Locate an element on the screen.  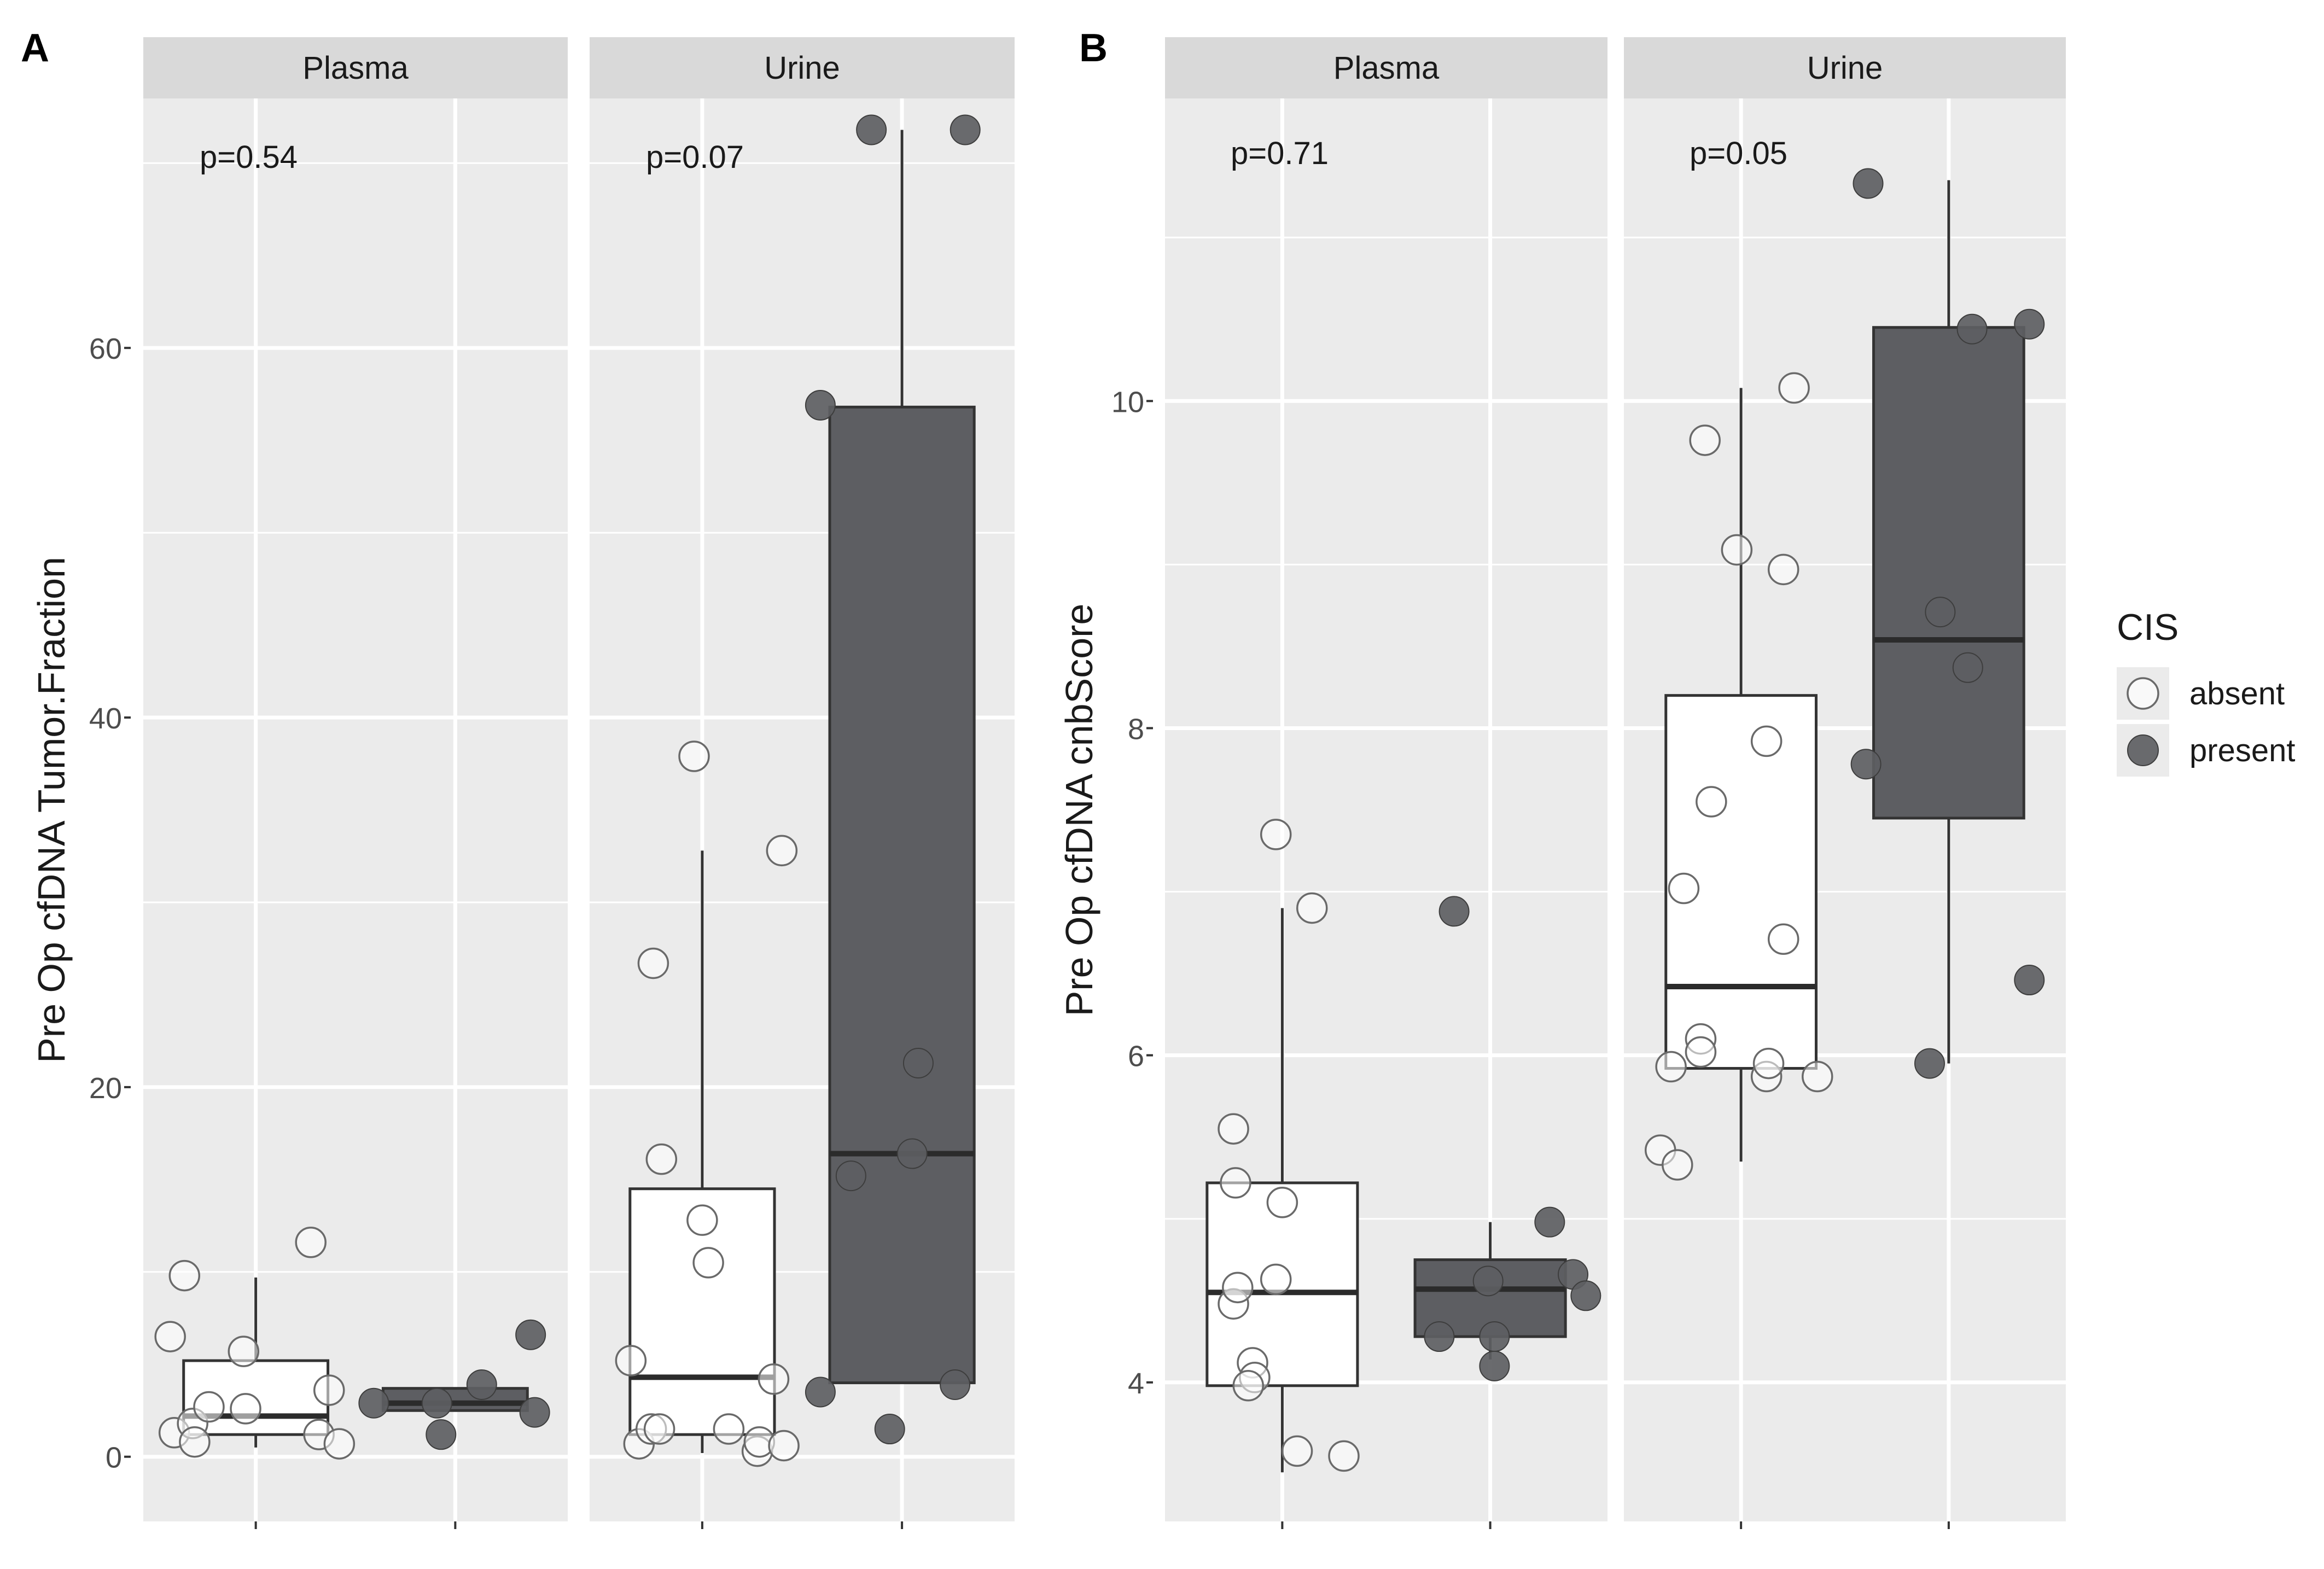
y-tick-label: 4 is located at coordinates (1136, 1383).